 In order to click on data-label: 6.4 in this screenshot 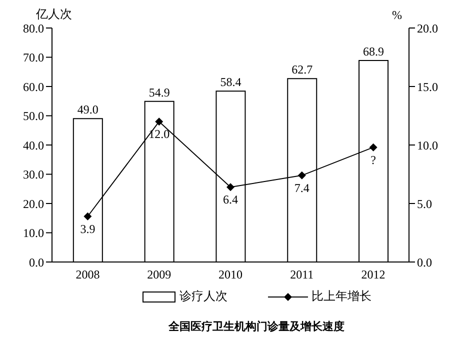, I will do `click(230, 199)`.